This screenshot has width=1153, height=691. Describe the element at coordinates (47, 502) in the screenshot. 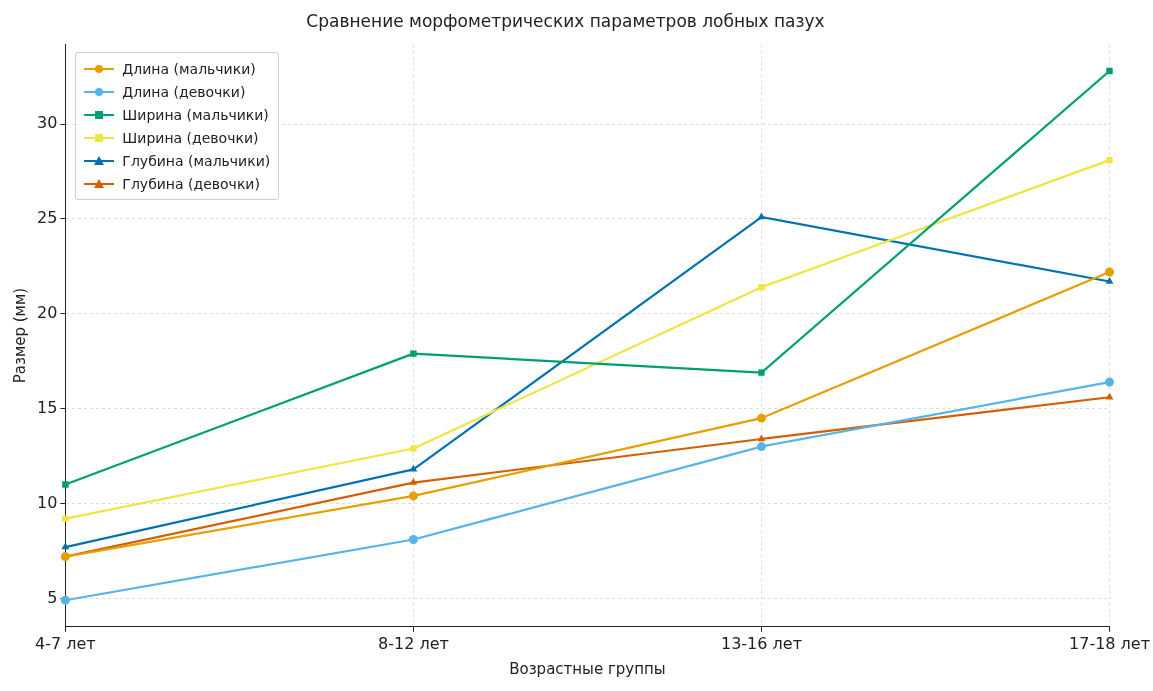

I see `y-tick-label: 10` at that location.